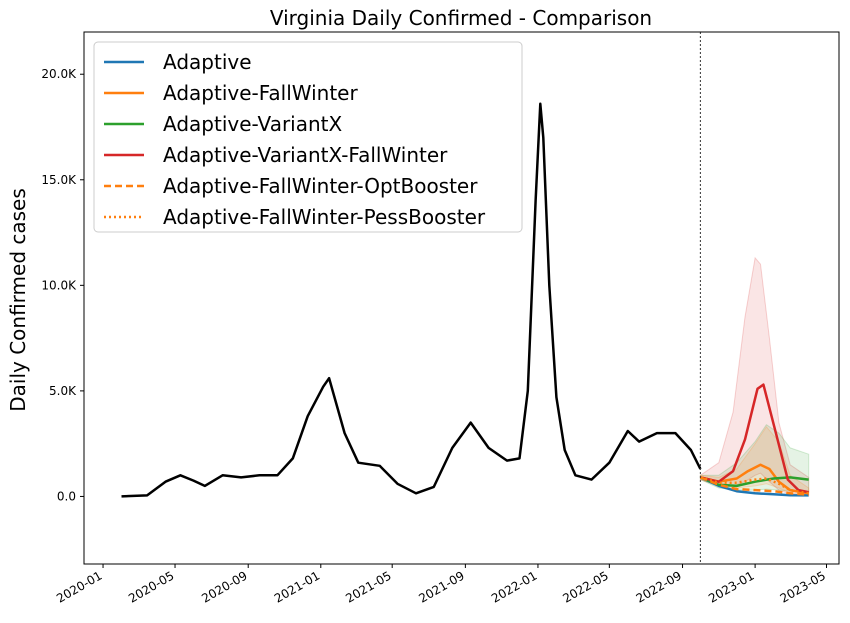 The image size is (850, 623). Describe the element at coordinates (224, 586) in the screenshot. I see `x-tick-label: 2020-09` at that location.